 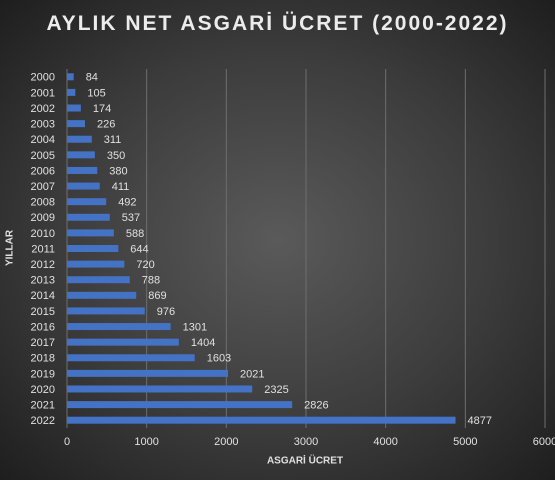 What do you see at coordinates (157, 296) in the screenshot?
I see `value-label: 869` at bounding box center [157, 296].